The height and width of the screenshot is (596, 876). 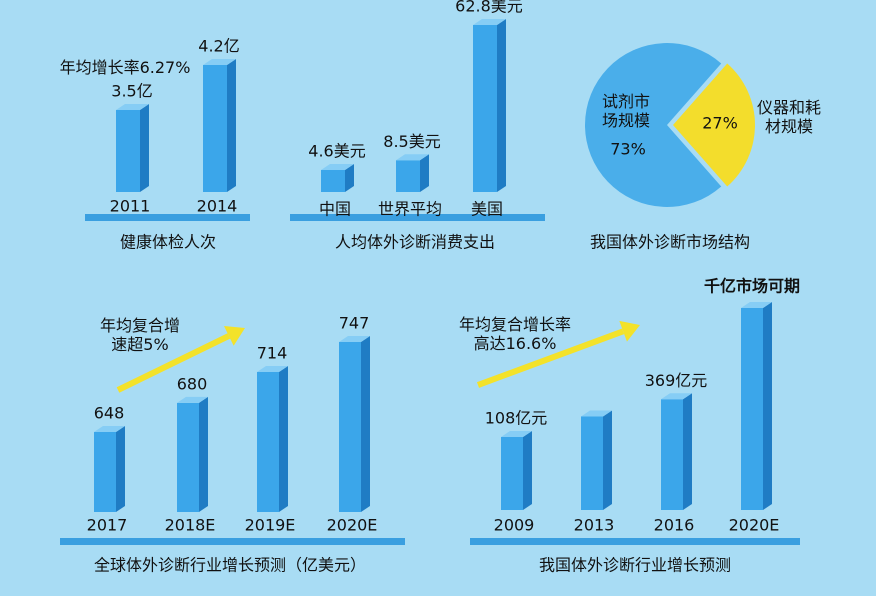 I want to click on slice-label: 仪器和耗材规模, so click(x=788, y=117).